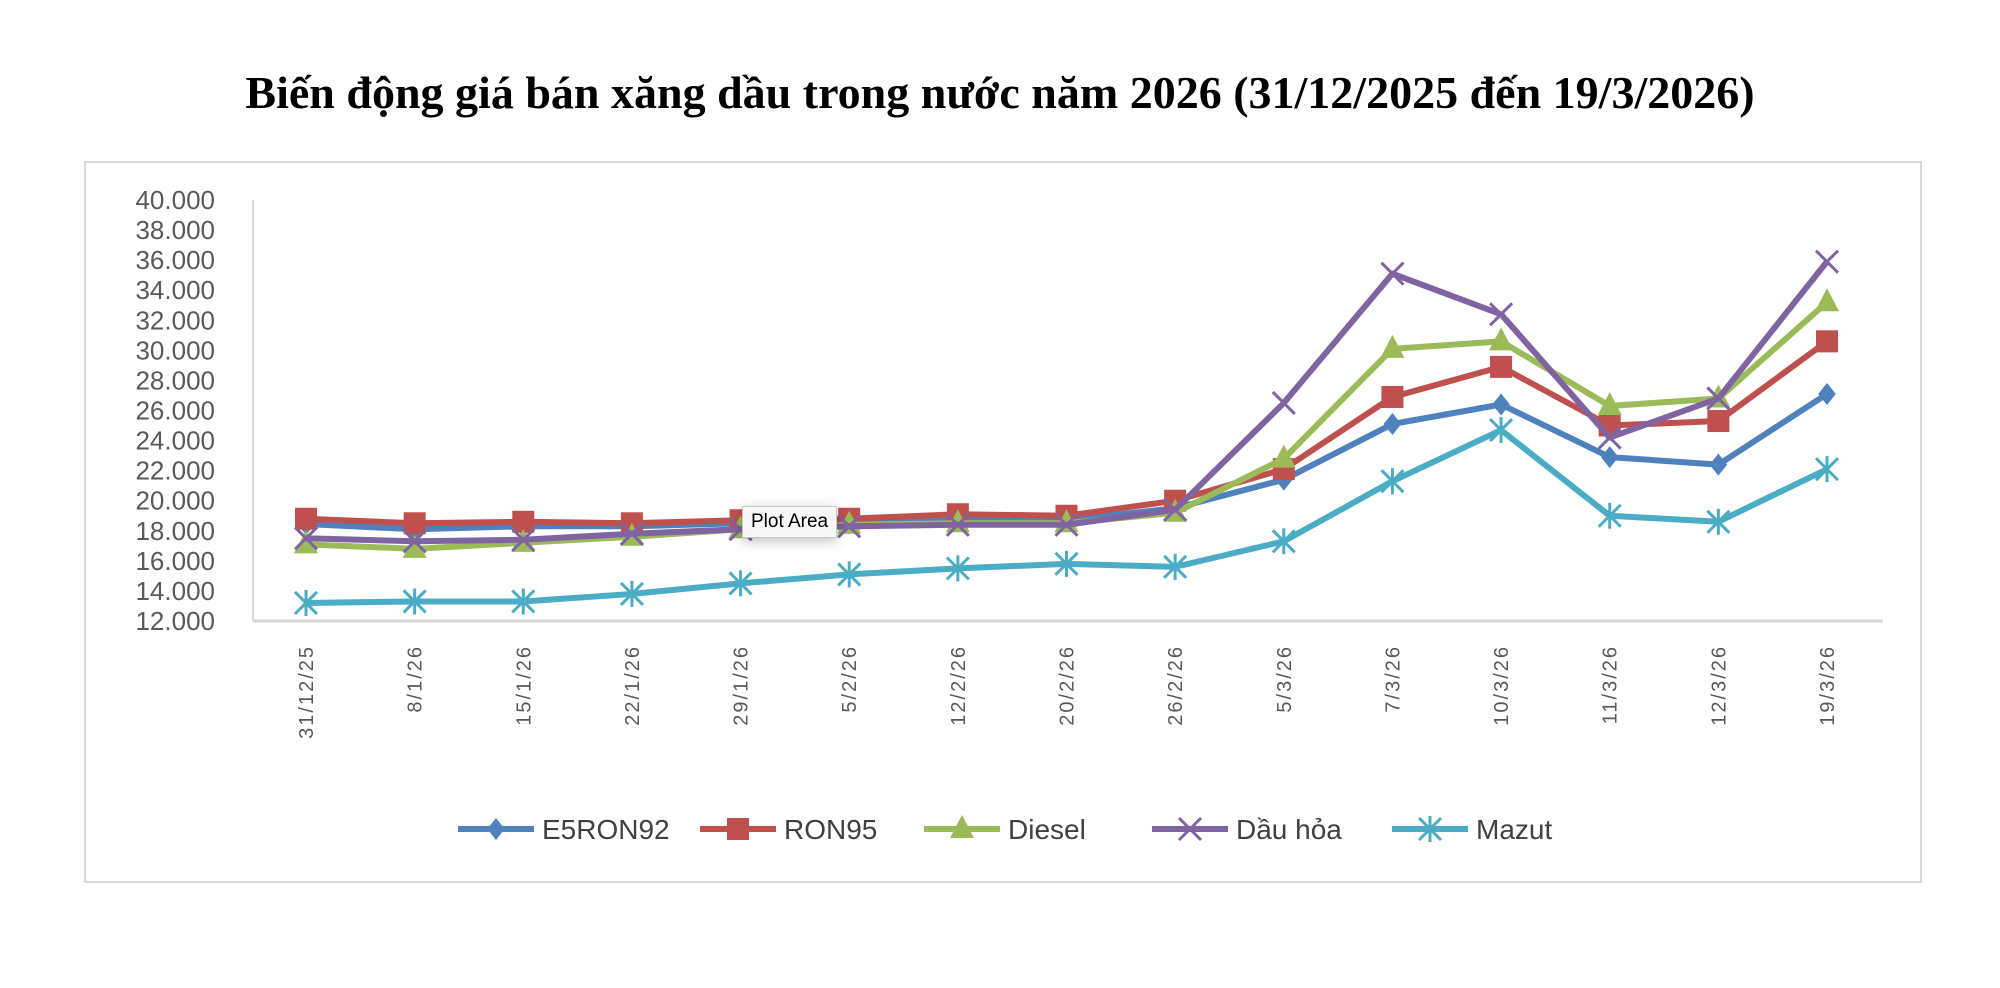 The height and width of the screenshot is (988, 2000). What do you see at coordinates (175, 350) in the screenshot?
I see `y-tick-label: 30.000` at bounding box center [175, 350].